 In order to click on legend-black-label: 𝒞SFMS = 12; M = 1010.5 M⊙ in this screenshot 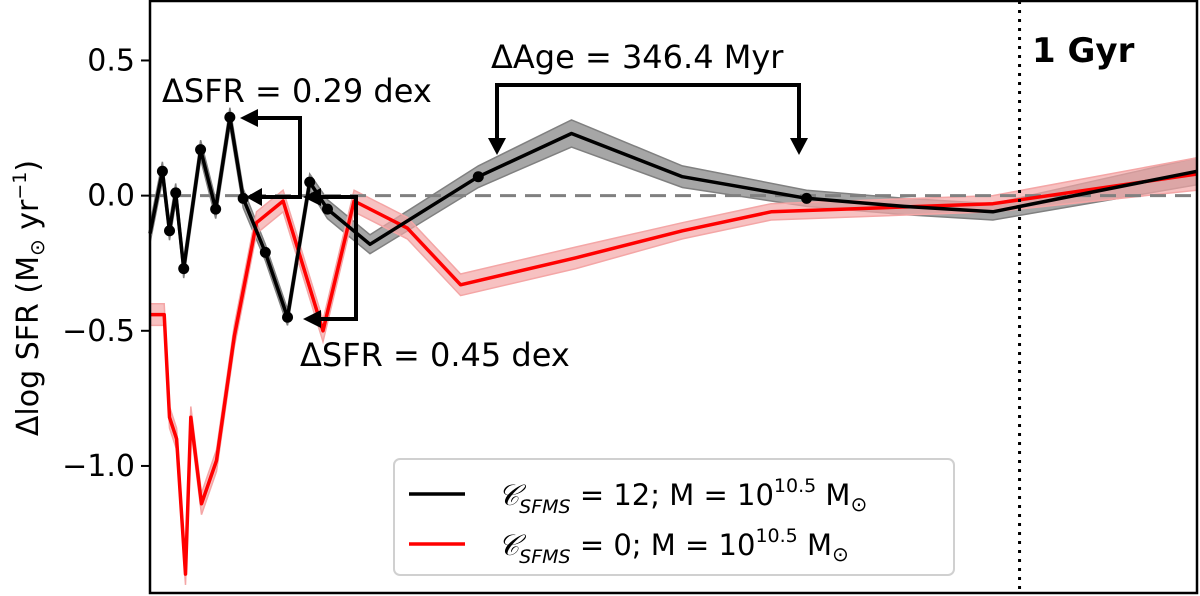, I will do `click(682, 496)`.